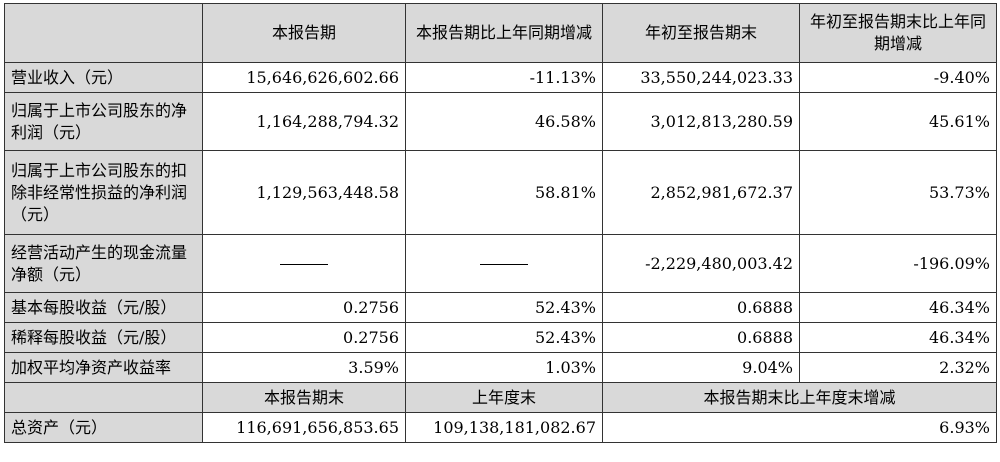 This screenshot has width=1000, height=462. I want to click on table-row: 加权平均净资产收益率 3.59% 1.03% 9.04% 2.32%, so click(500, 367).